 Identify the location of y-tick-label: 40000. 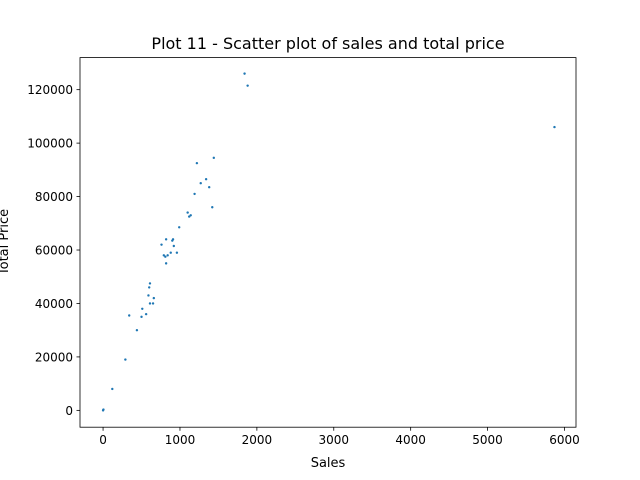
(54, 304).